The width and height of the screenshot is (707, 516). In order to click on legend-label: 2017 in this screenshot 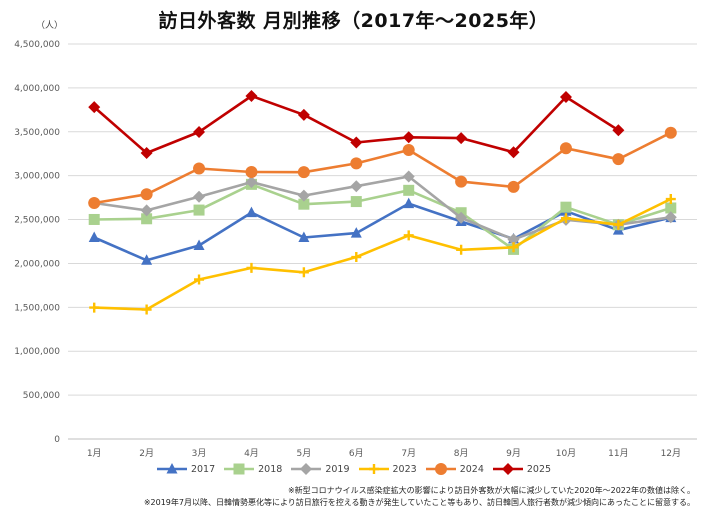, I will do `click(203, 469)`.